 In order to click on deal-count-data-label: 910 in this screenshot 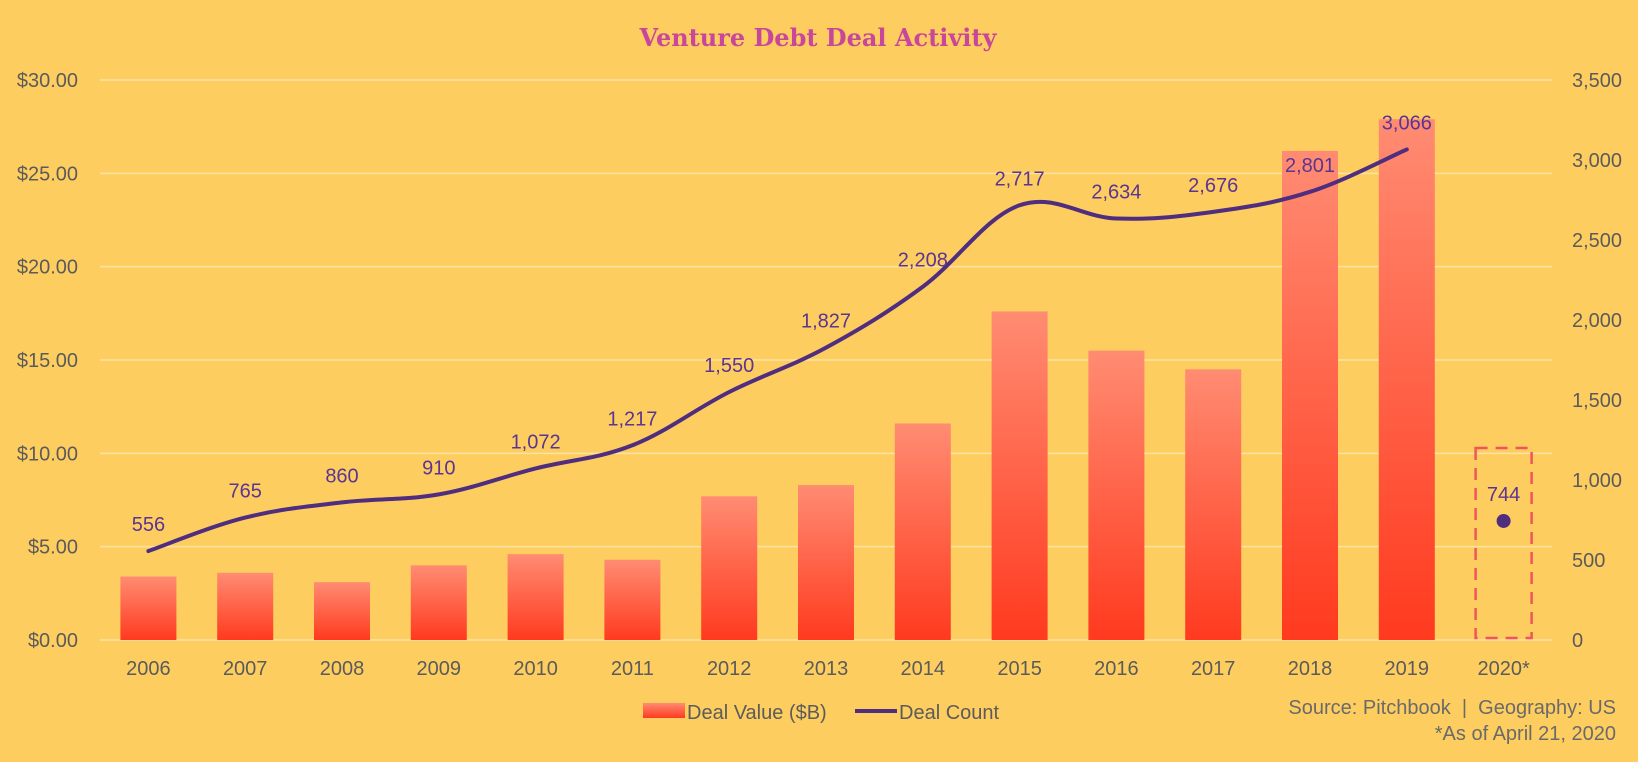, I will do `click(438, 468)`.